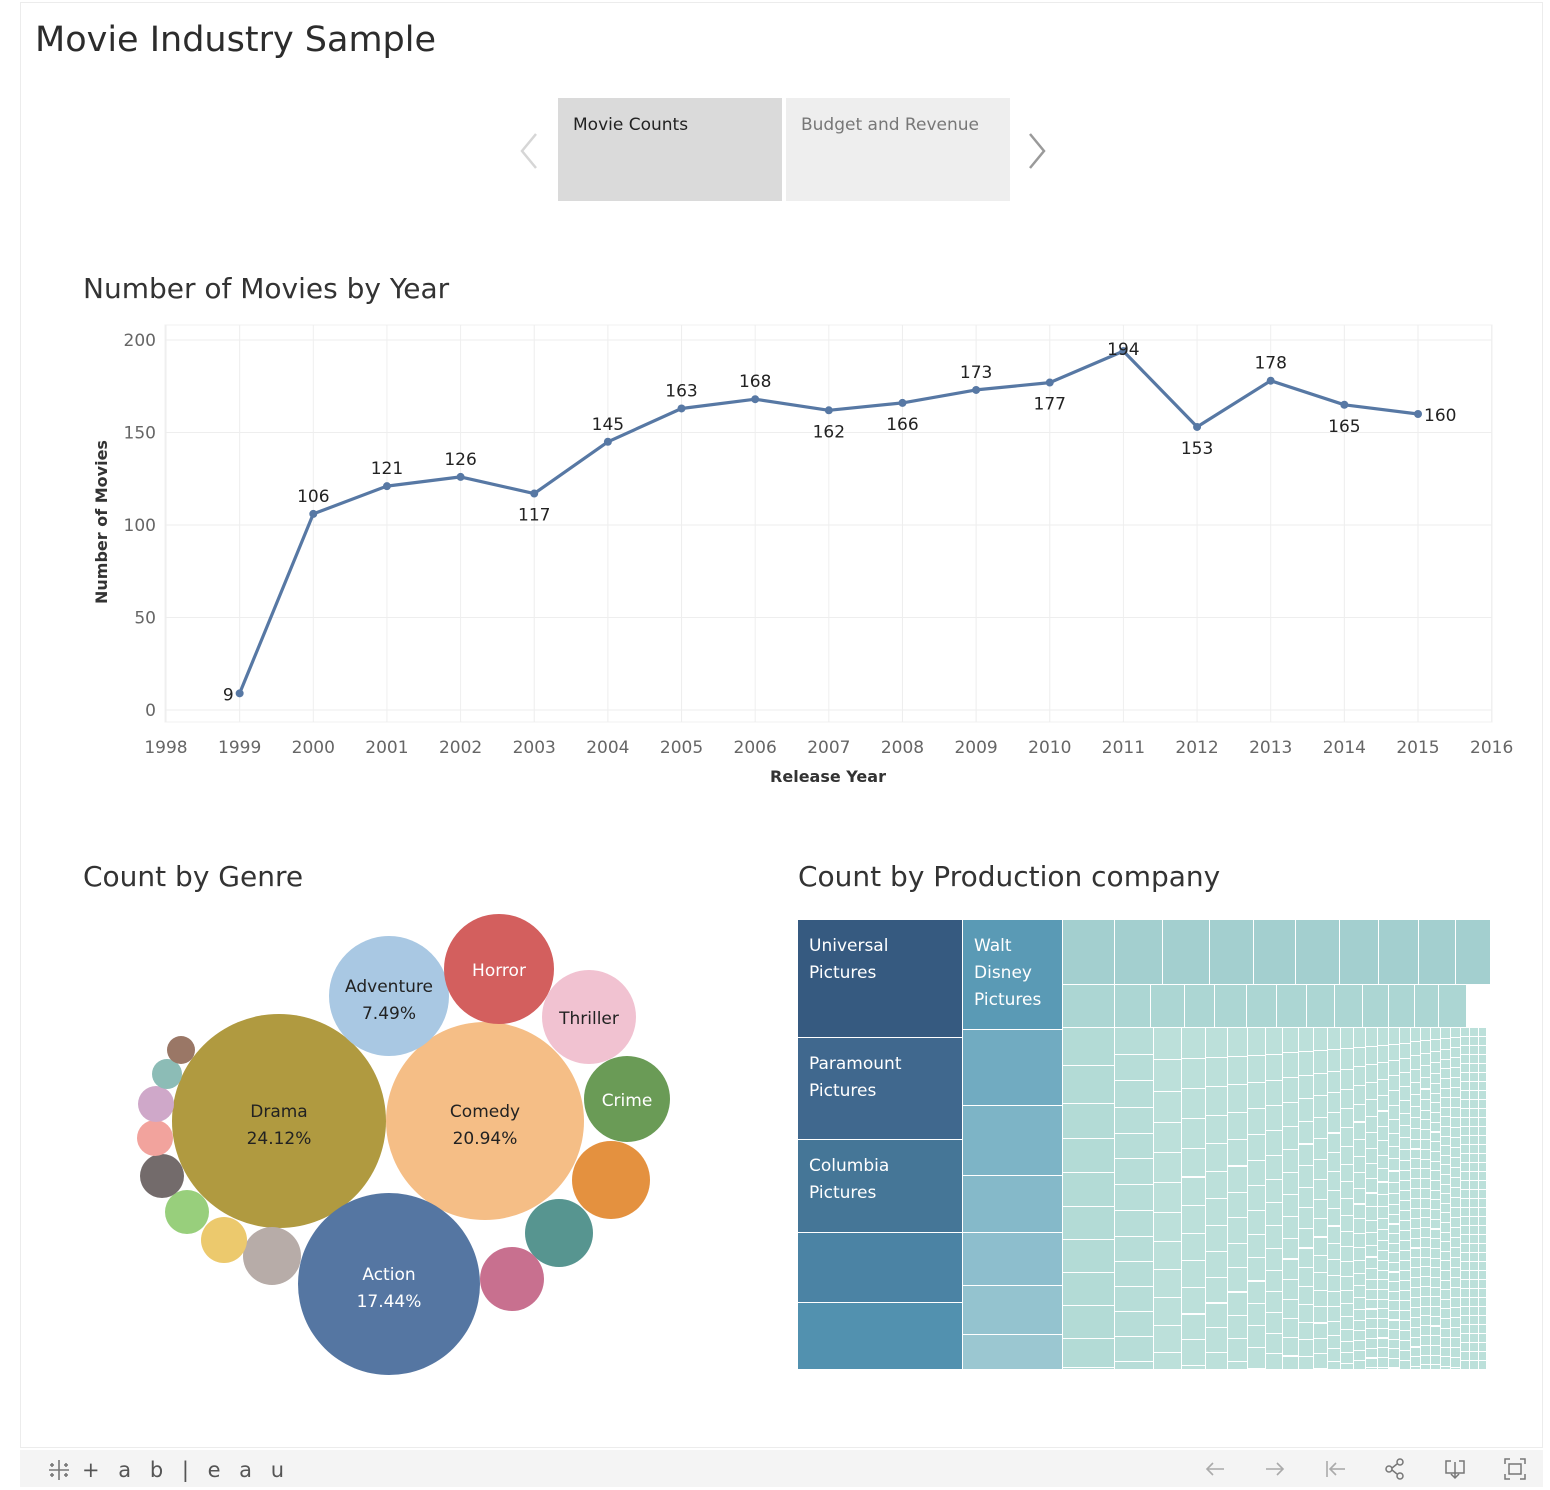 This screenshot has width=1550, height=1490. What do you see at coordinates (880, 1089) in the screenshot?
I see `treemap-tile-paramount: Paramount Pictures` at bounding box center [880, 1089].